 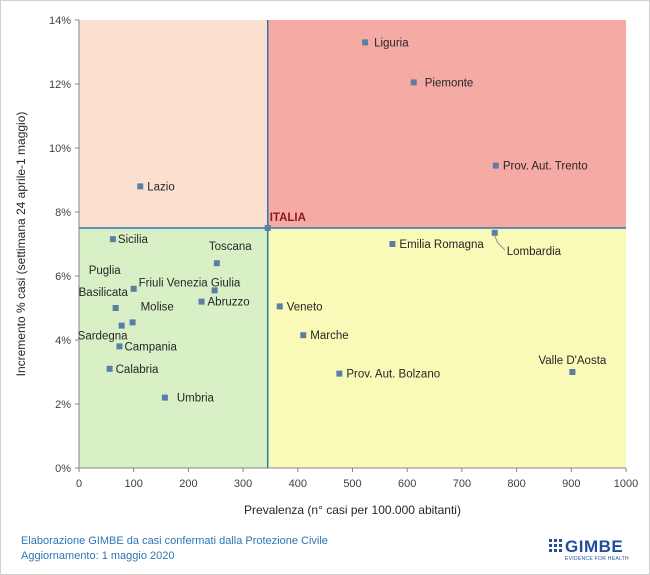 What do you see at coordinates (441, 245) in the screenshot?
I see `data-point-label: Emilia Romagna` at bounding box center [441, 245].